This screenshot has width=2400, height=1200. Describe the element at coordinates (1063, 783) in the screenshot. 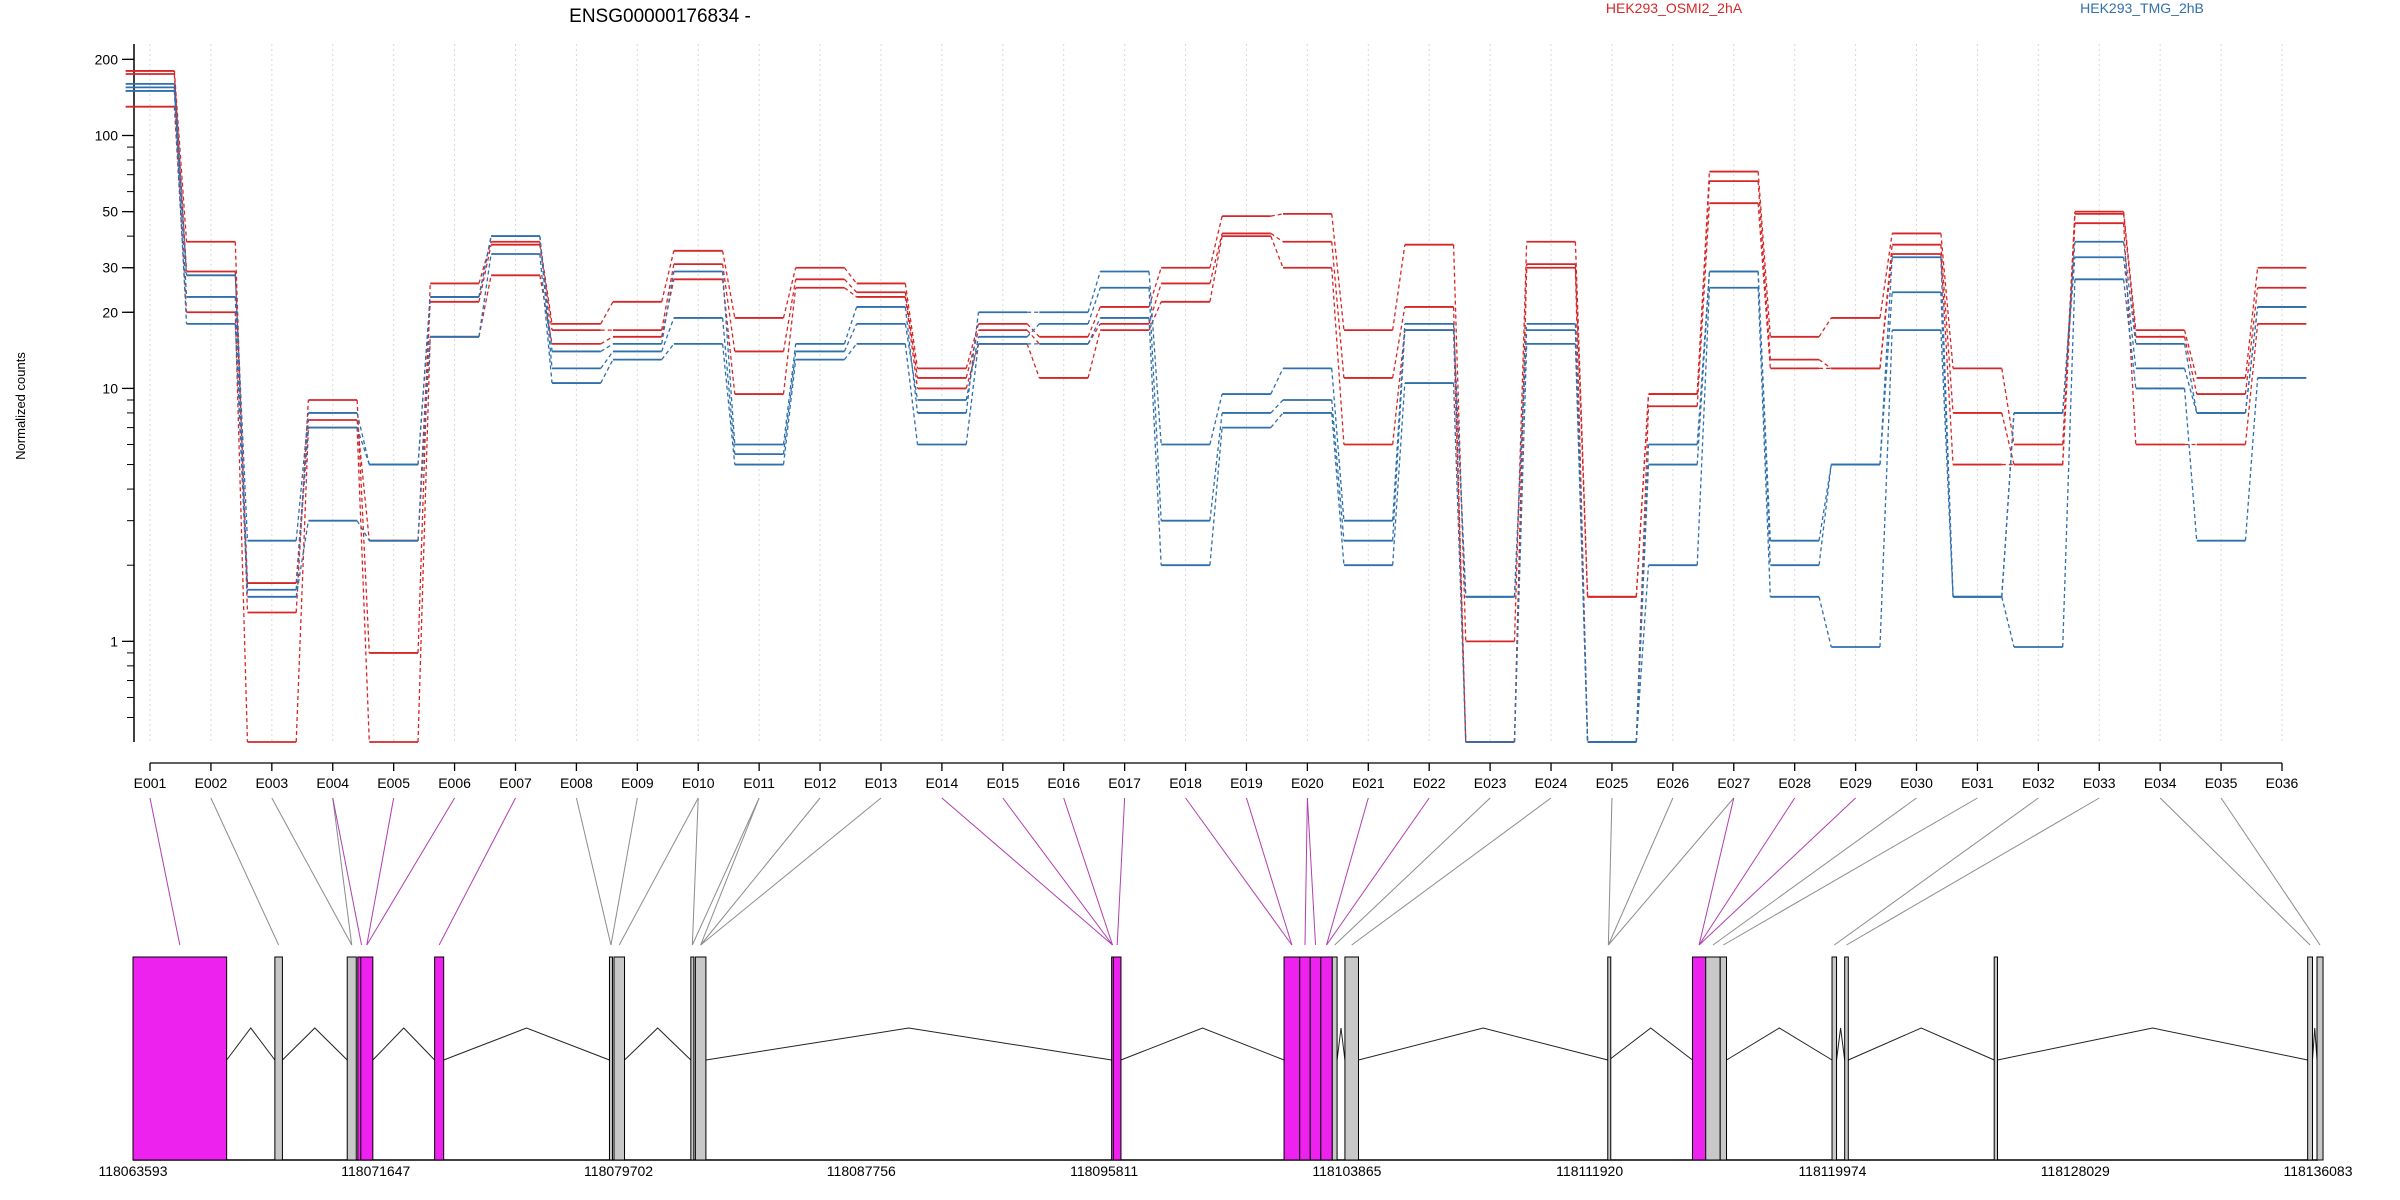

I see `x-tick-label: E016` at that location.